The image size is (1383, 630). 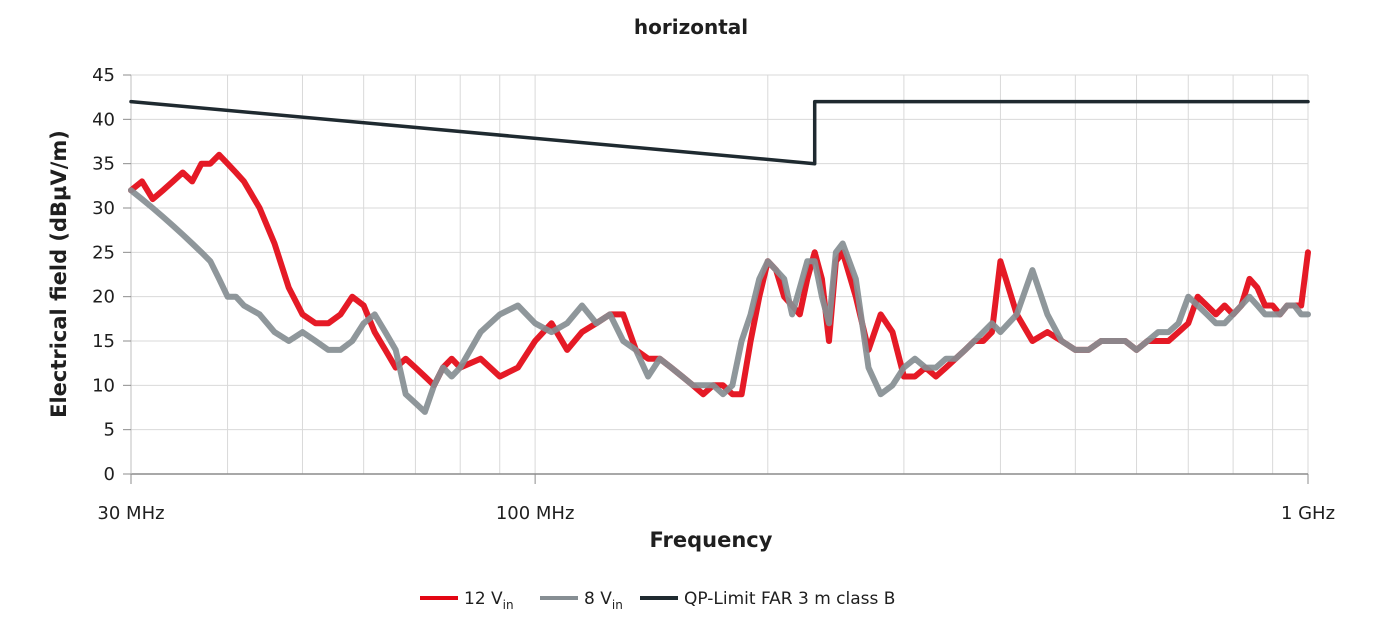 What do you see at coordinates (691, 27) in the screenshot?
I see `chart-title: horizontal` at bounding box center [691, 27].